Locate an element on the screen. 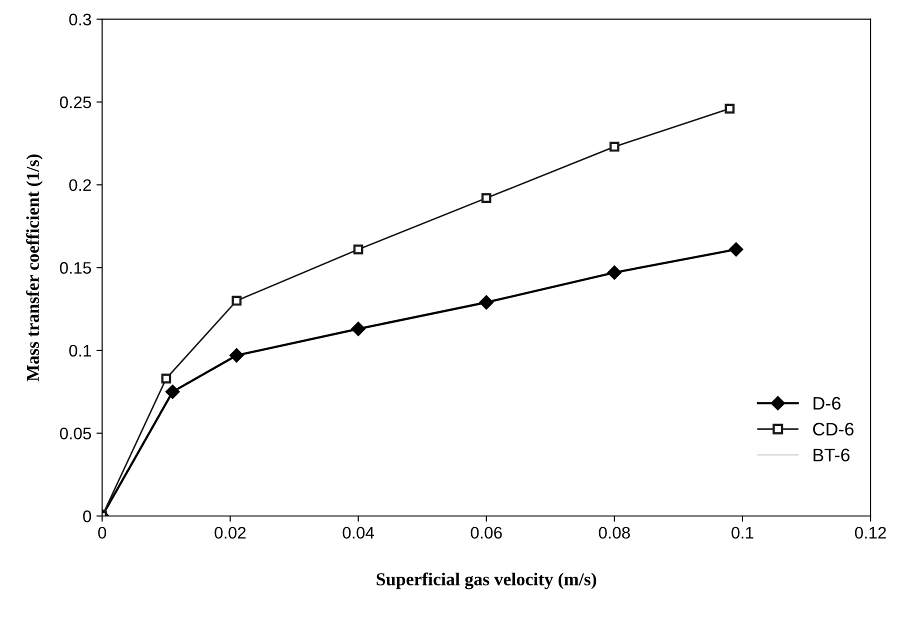 The width and height of the screenshot is (904, 641). x-tick-label: 0.06 is located at coordinates (486, 532).